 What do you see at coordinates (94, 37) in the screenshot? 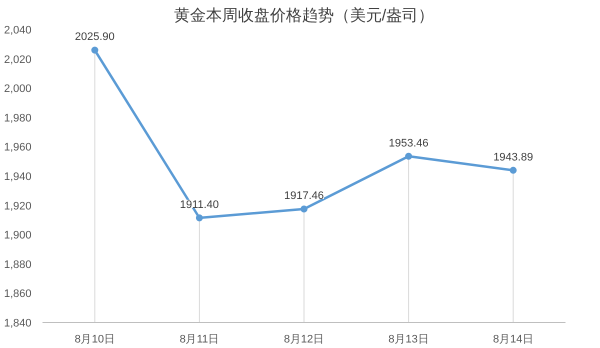
I see `data-label: 2025.90` at bounding box center [94, 37].